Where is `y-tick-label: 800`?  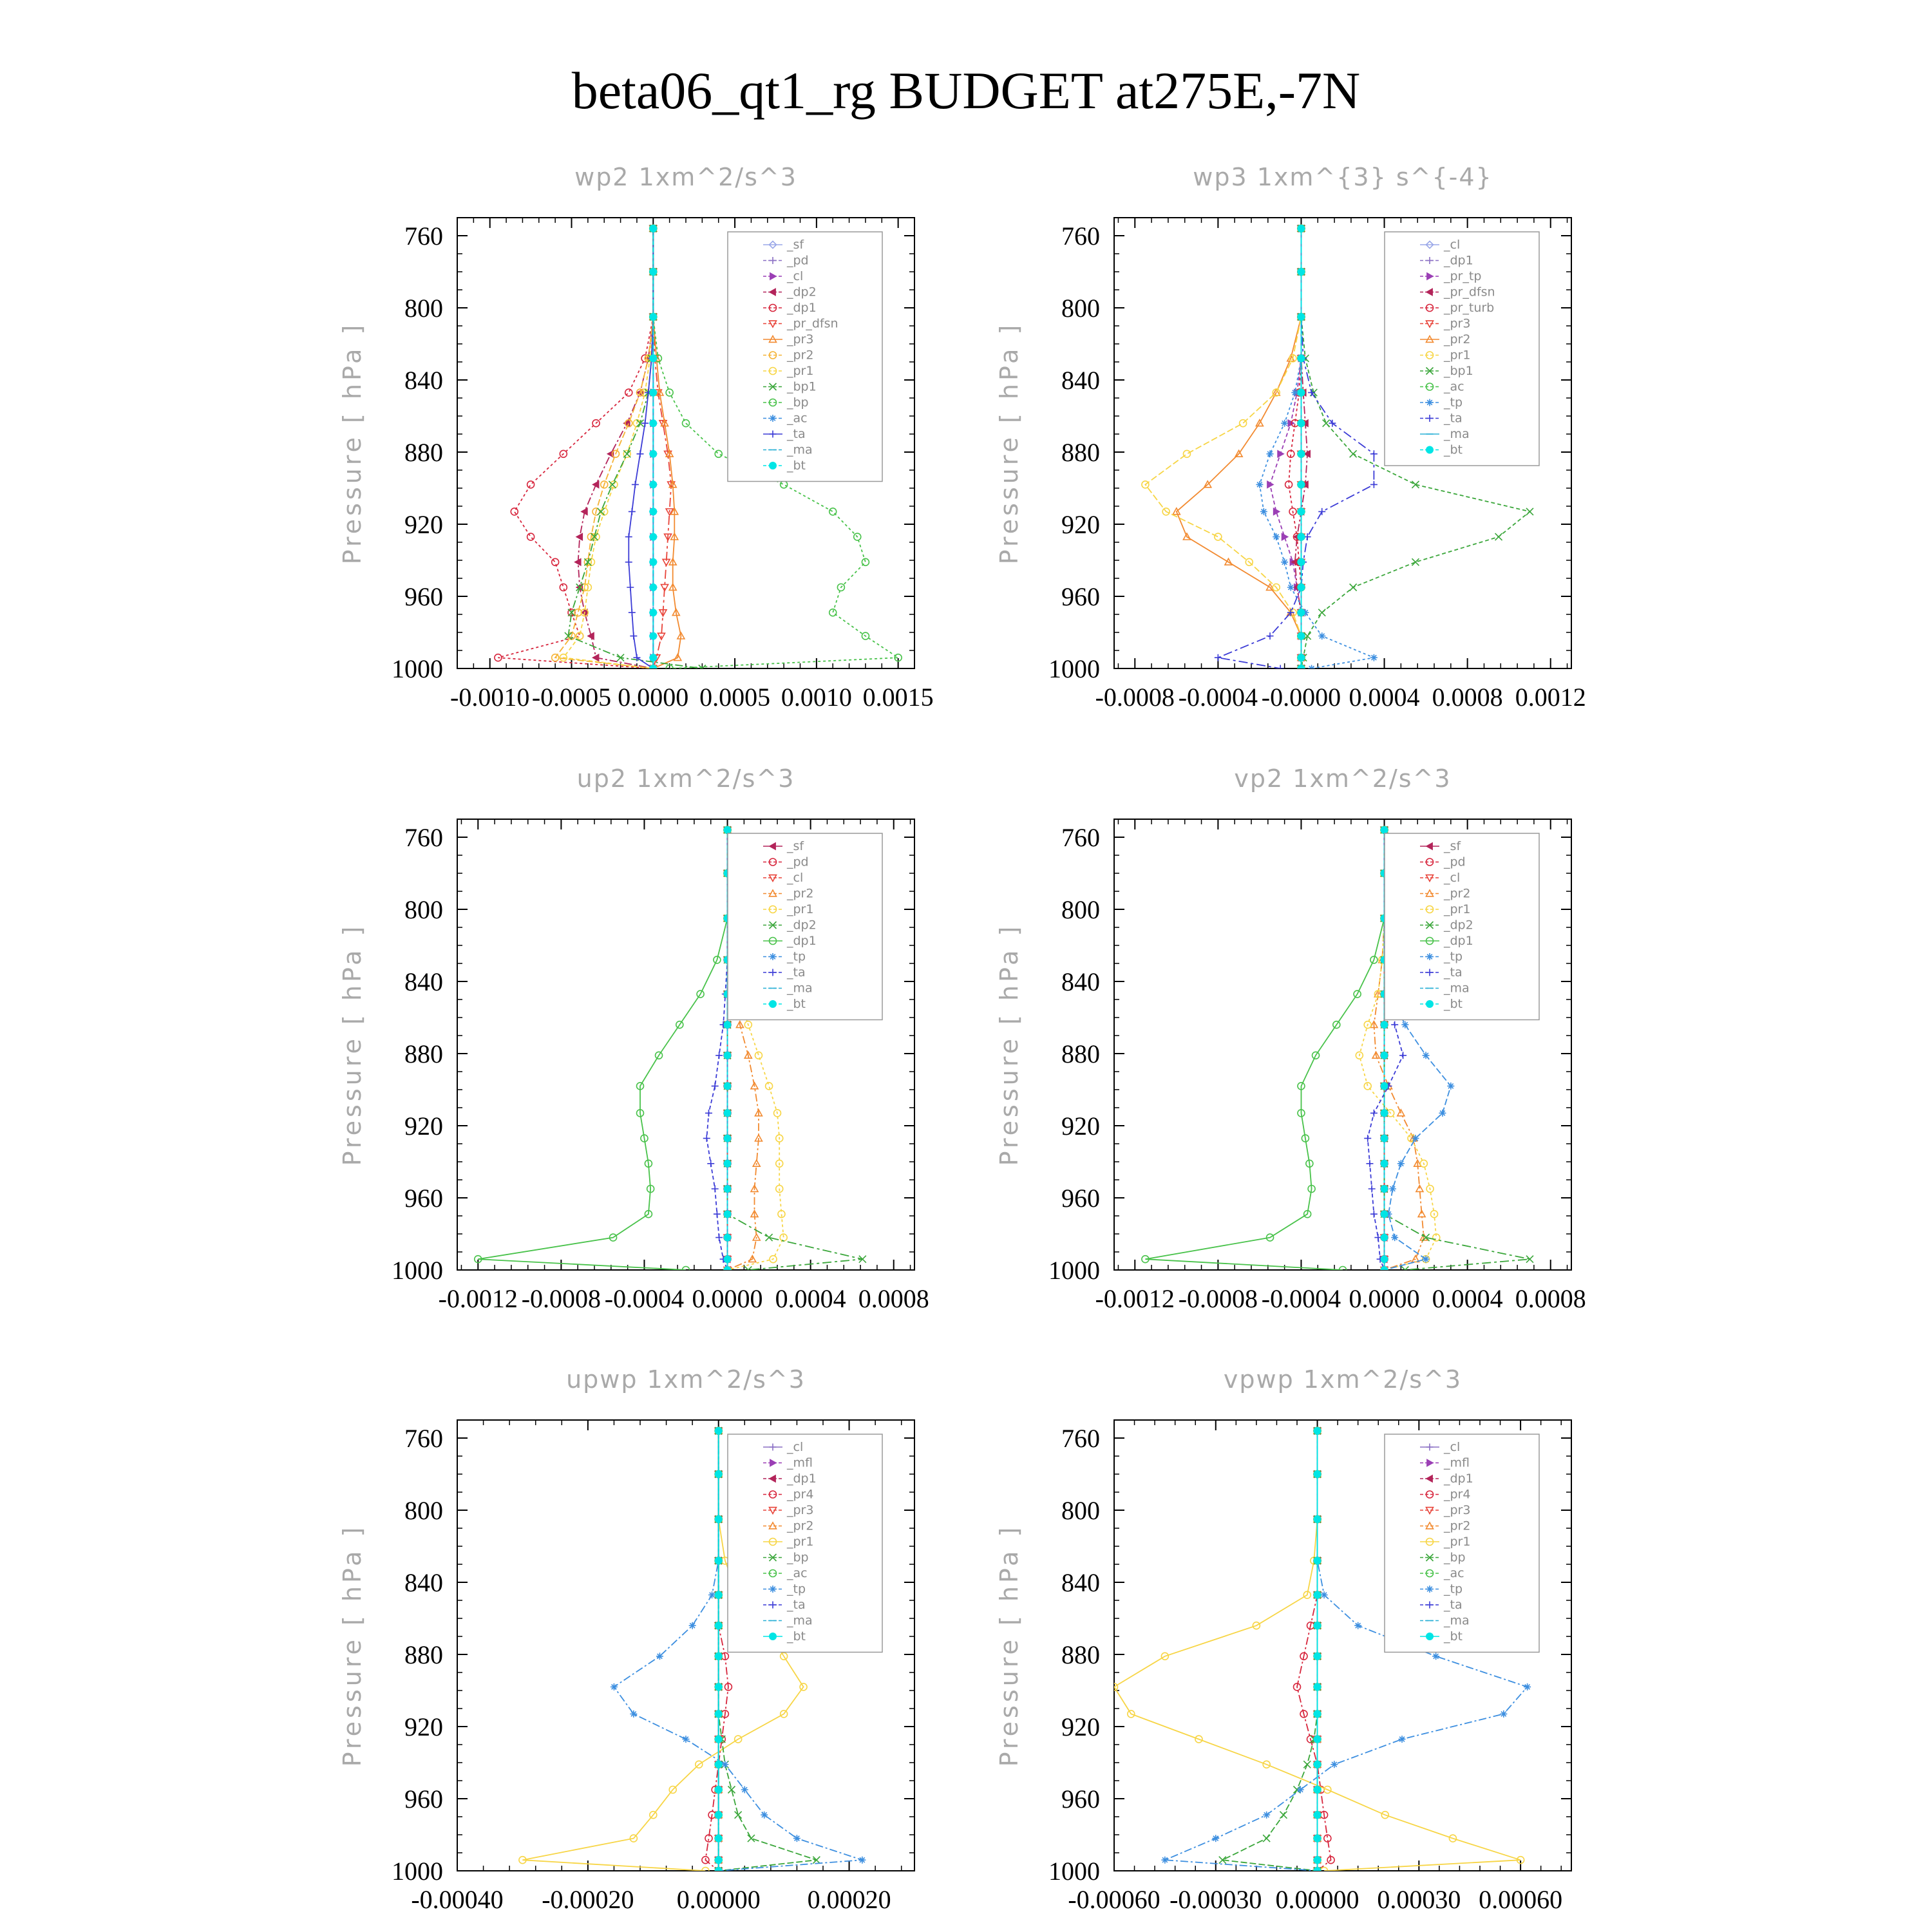 y-tick-label: 800 is located at coordinates (423, 309).